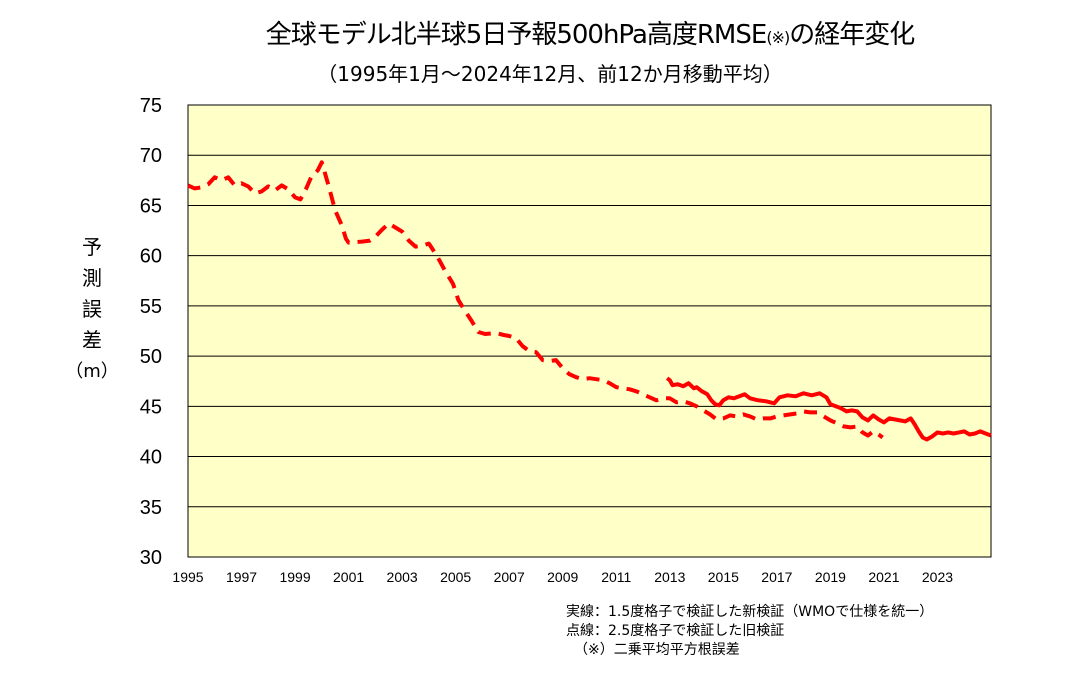 The image size is (1065, 680). I want to click on y-tick-label: 60, so click(151, 257).